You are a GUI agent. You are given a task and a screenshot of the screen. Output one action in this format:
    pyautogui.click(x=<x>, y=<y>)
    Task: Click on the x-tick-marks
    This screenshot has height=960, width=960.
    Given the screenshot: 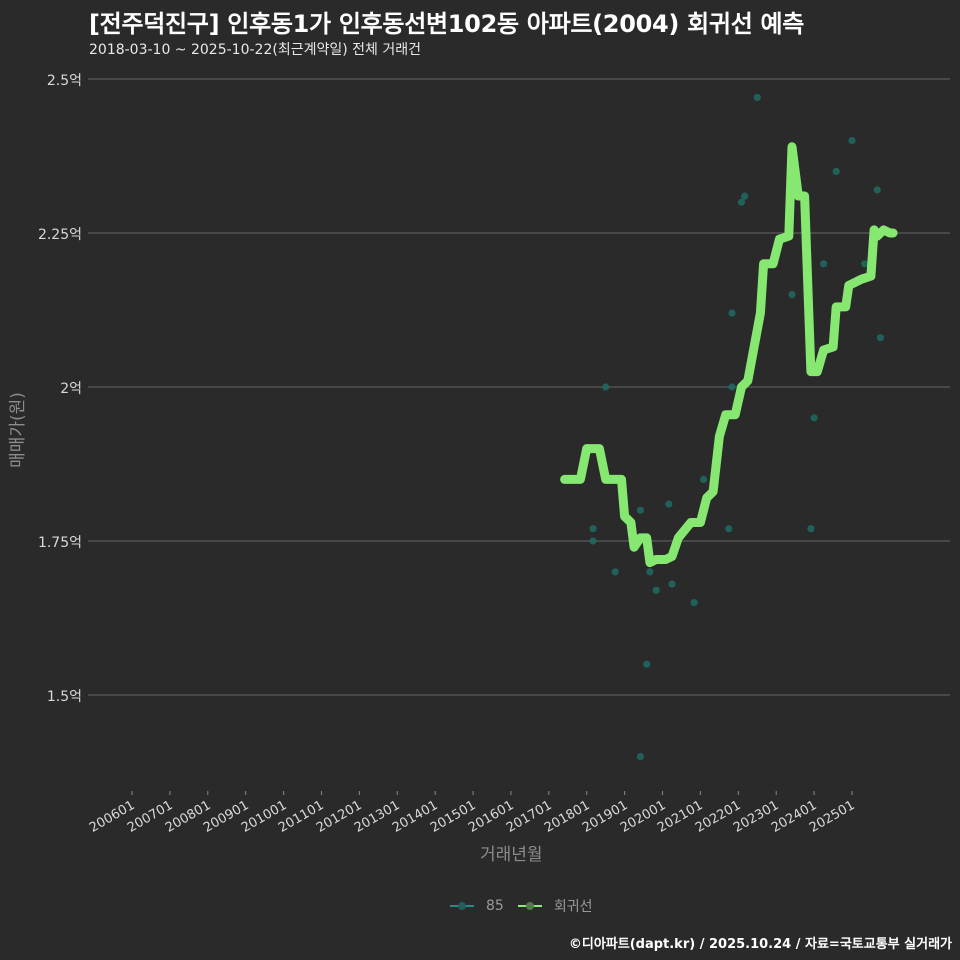 What is the action you would take?
    pyautogui.click(x=492, y=793)
    